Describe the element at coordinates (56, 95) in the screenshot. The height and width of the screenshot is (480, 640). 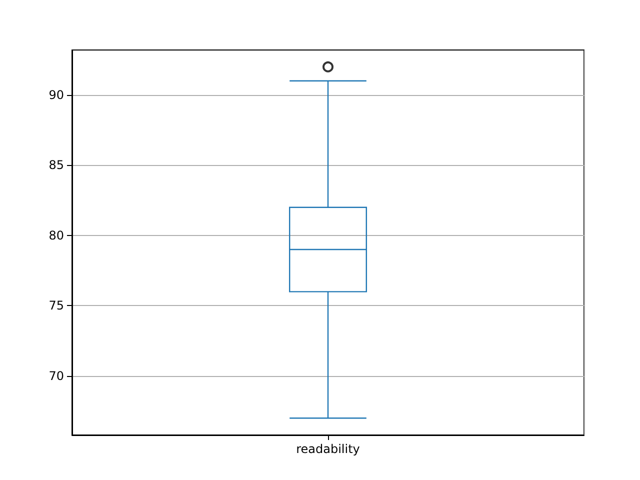
I see `y-tick-label: 90` at that location.